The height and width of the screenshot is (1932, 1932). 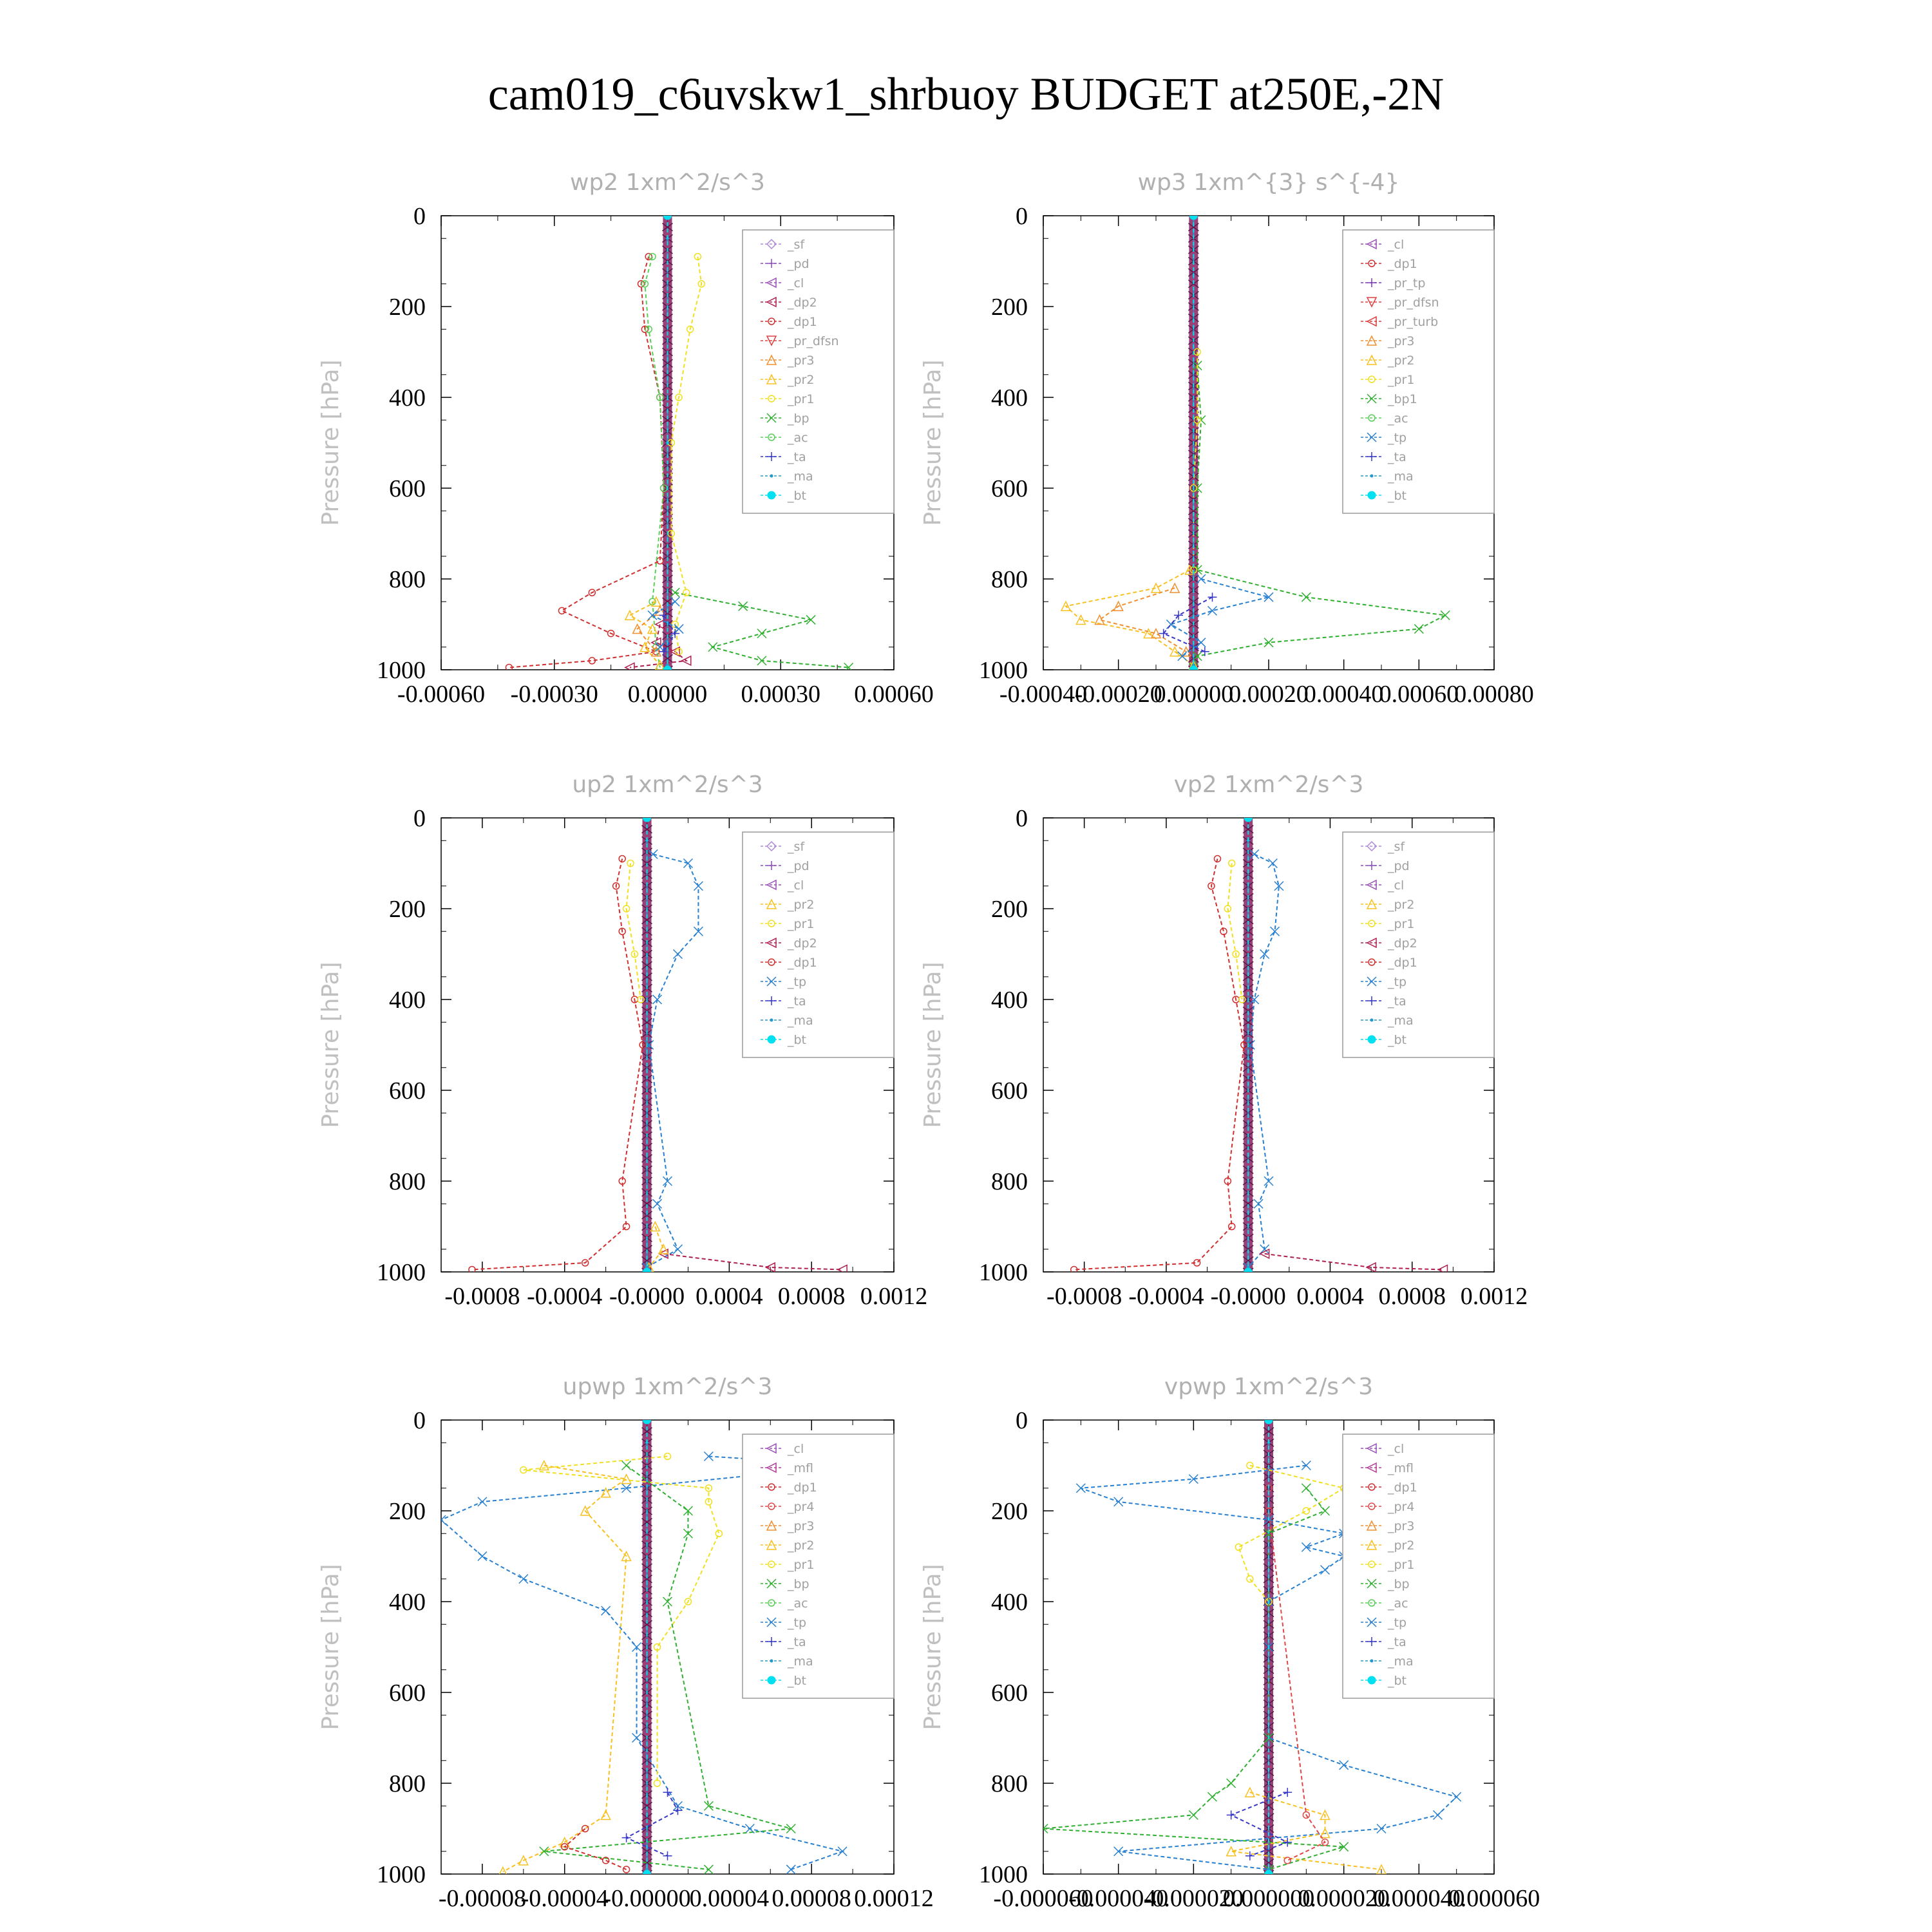 I want to click on series-line-ac, so click(x=654, y=462).